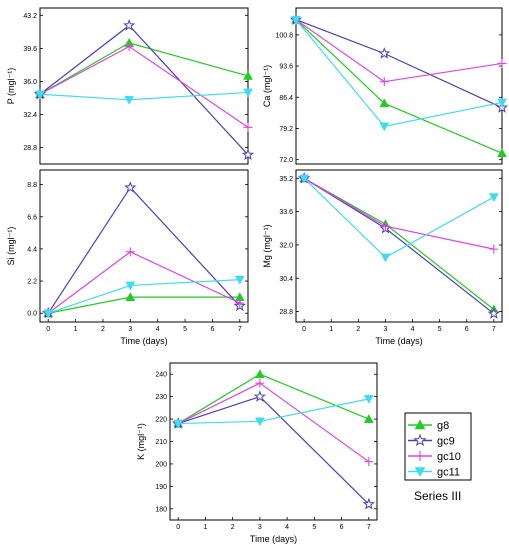  What do you see at coordinates (420, 472) in the screenshot?
I see `legend-marker-gc11` at bounding box center [420, 472].